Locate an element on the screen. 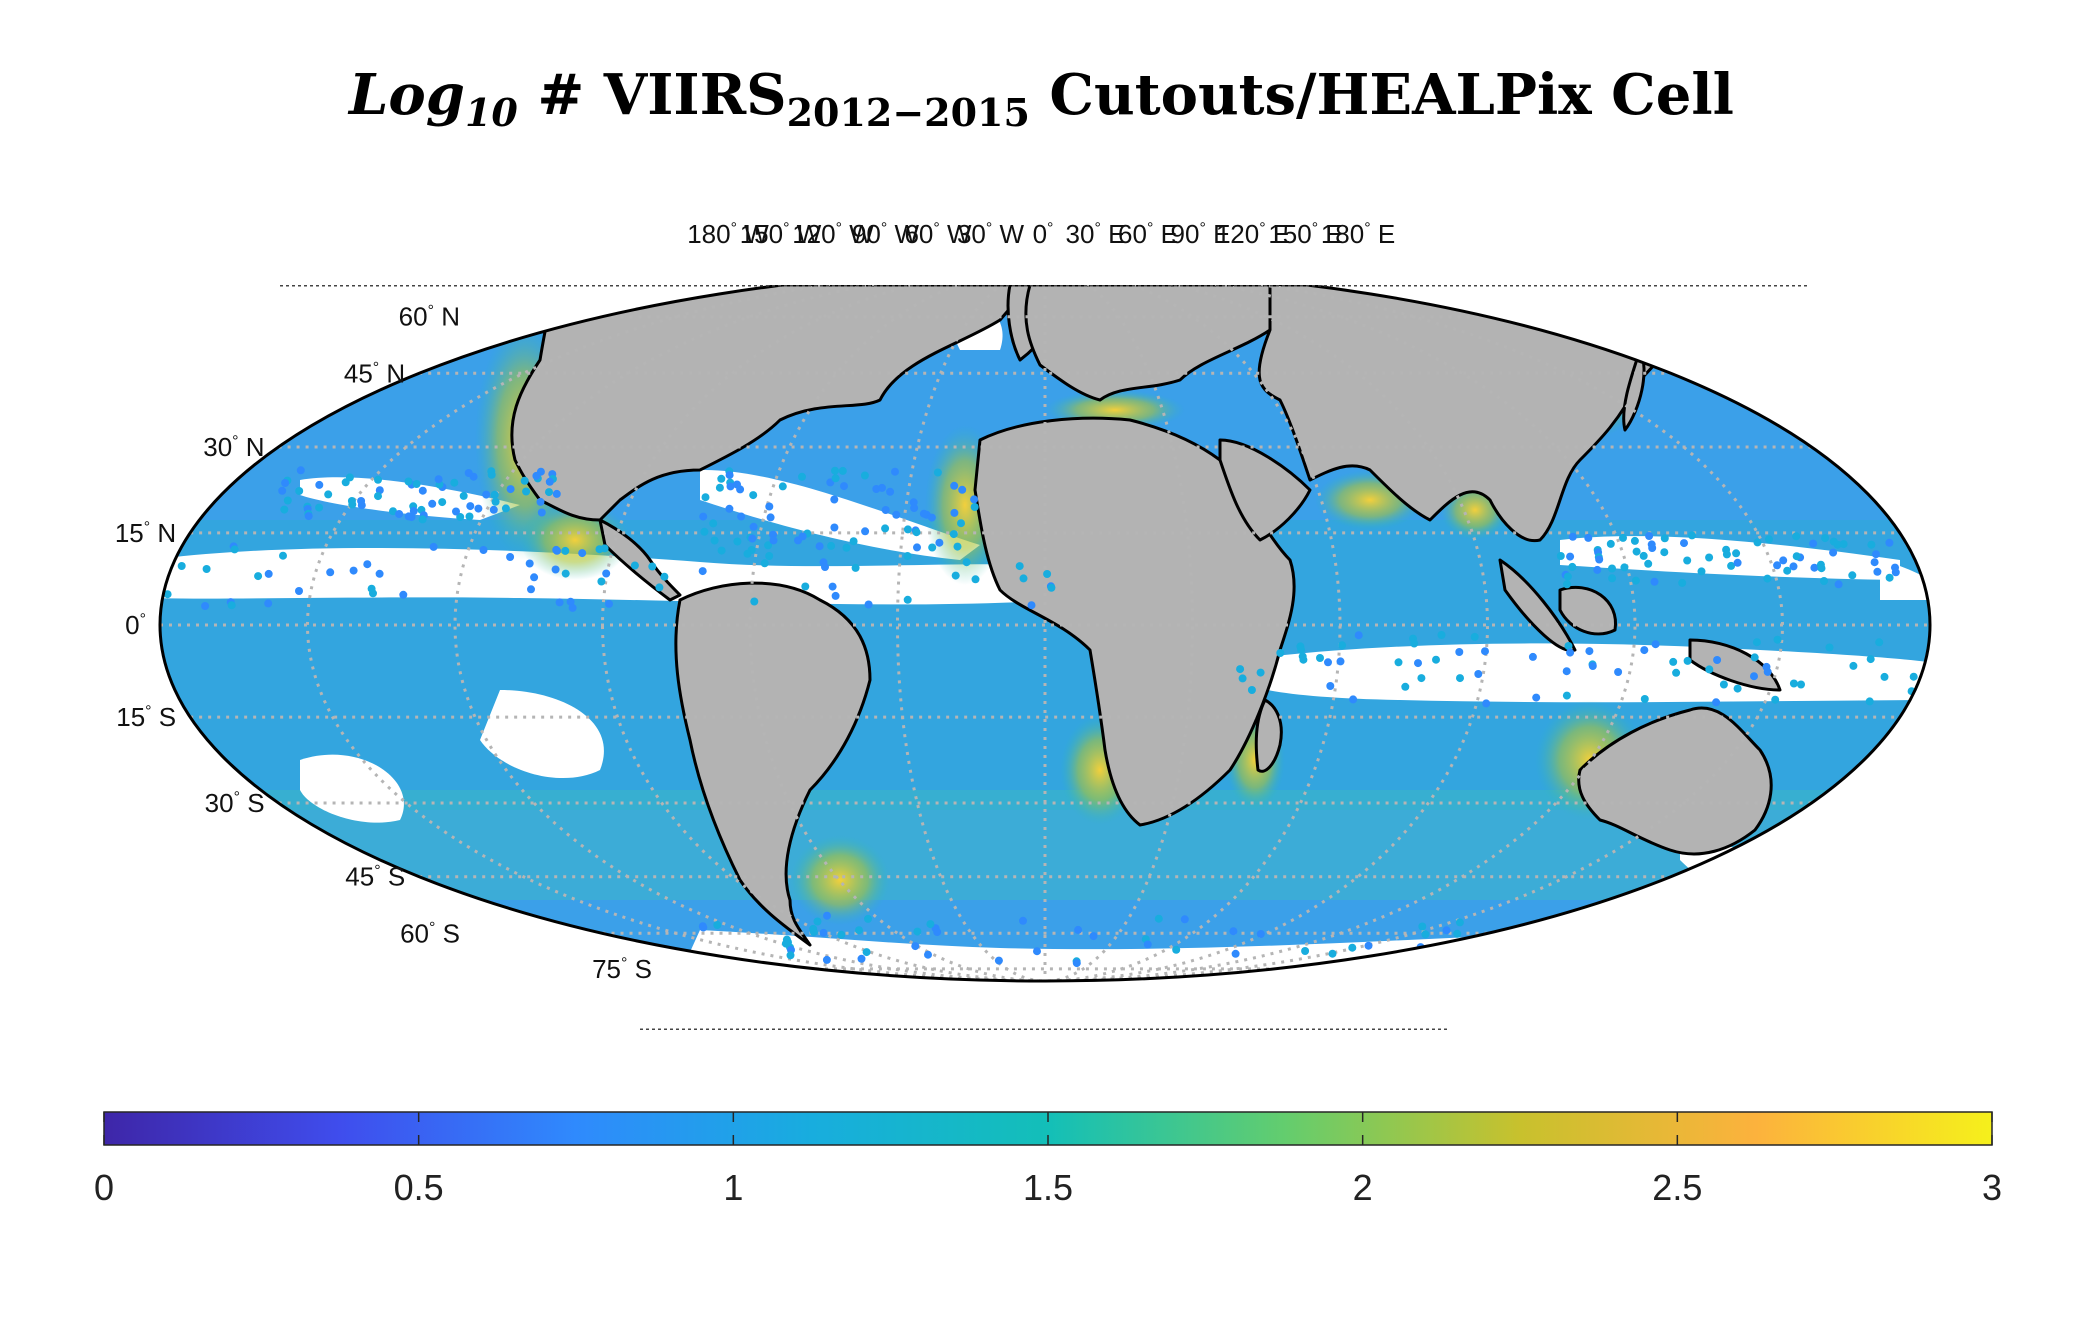  longitude-label: 120° E is located at coordinates (1253, 234).